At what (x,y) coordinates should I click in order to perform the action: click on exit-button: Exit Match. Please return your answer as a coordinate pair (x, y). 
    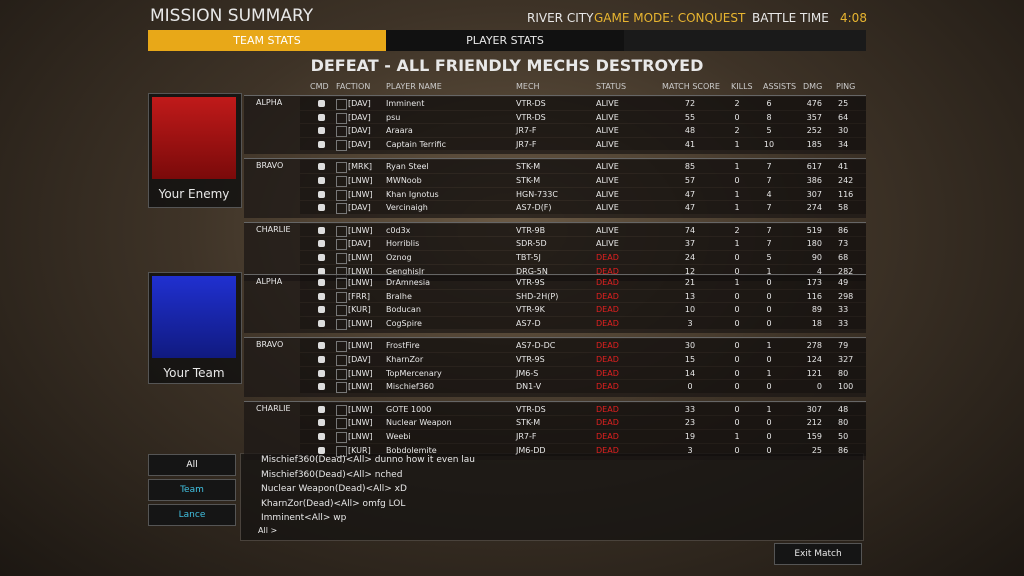
    Looking at the image, I should click on (818, 554).